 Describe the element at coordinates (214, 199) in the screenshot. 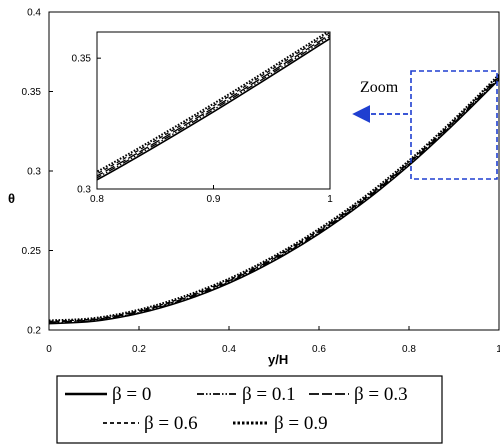

I see `inset-x-tick-label: 0.9` at that location.